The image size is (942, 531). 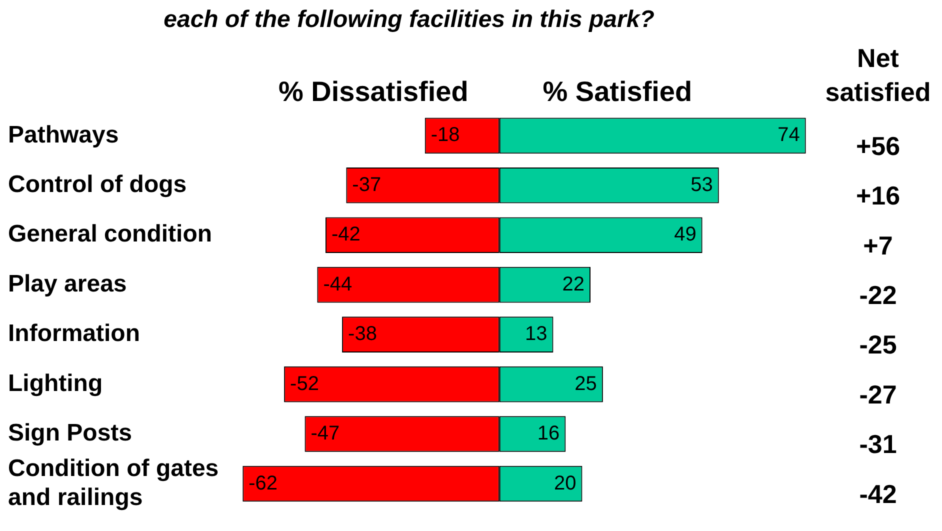 What do you see at coordinates (573, 284) in the screenshot?
I see `data-label: 22` at bounding box center [573, 284].